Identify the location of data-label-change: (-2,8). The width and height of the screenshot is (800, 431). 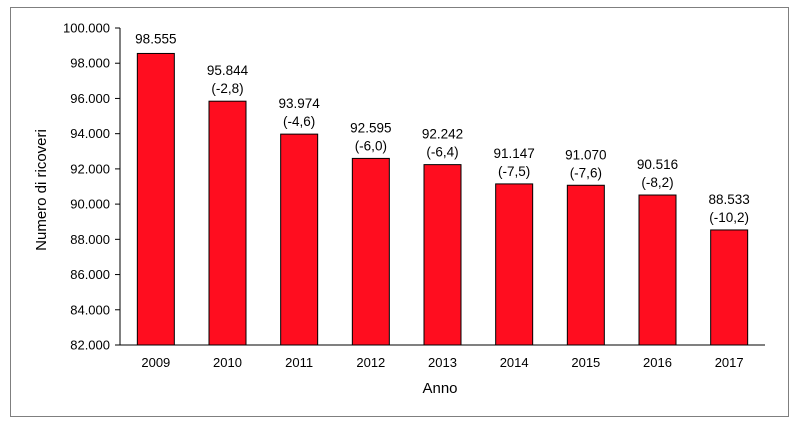
(227, 88).